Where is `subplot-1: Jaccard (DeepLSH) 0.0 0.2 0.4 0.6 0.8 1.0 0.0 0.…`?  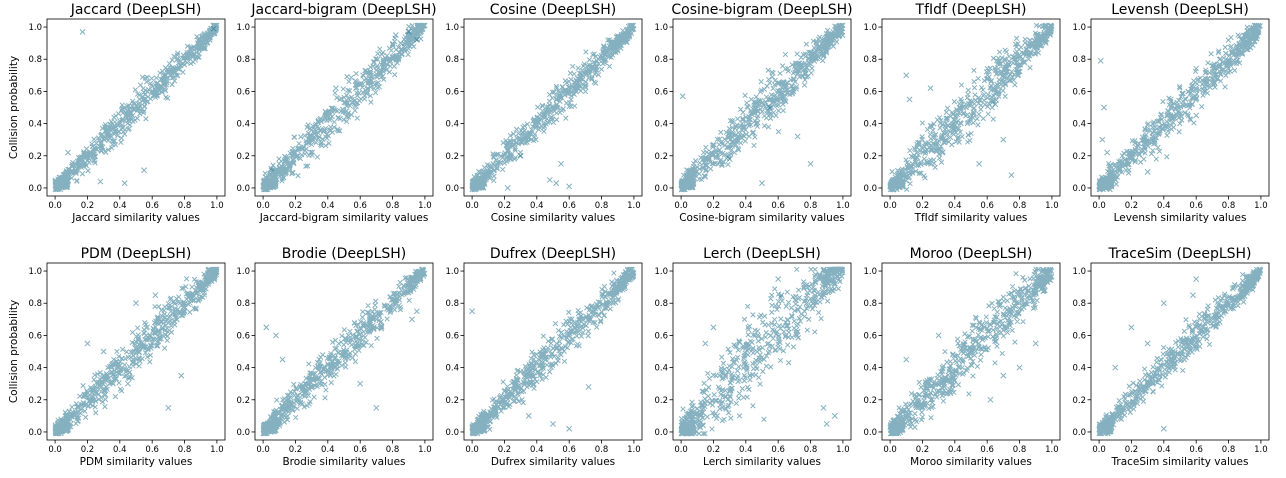
subplot-1: Jaccard (DeepLSH) 0.0 0.2 0.4 0.6 0.8 1.0 0.0 0.… is located at coordinates (117, 113).